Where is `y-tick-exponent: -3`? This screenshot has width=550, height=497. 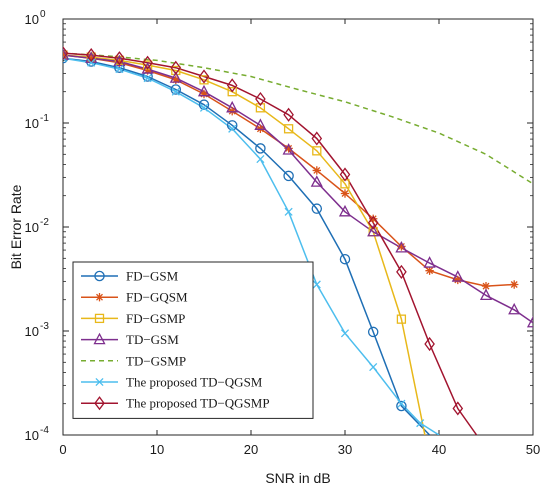
y-tick-exponent: -3 is located at coordinates (44, 326).